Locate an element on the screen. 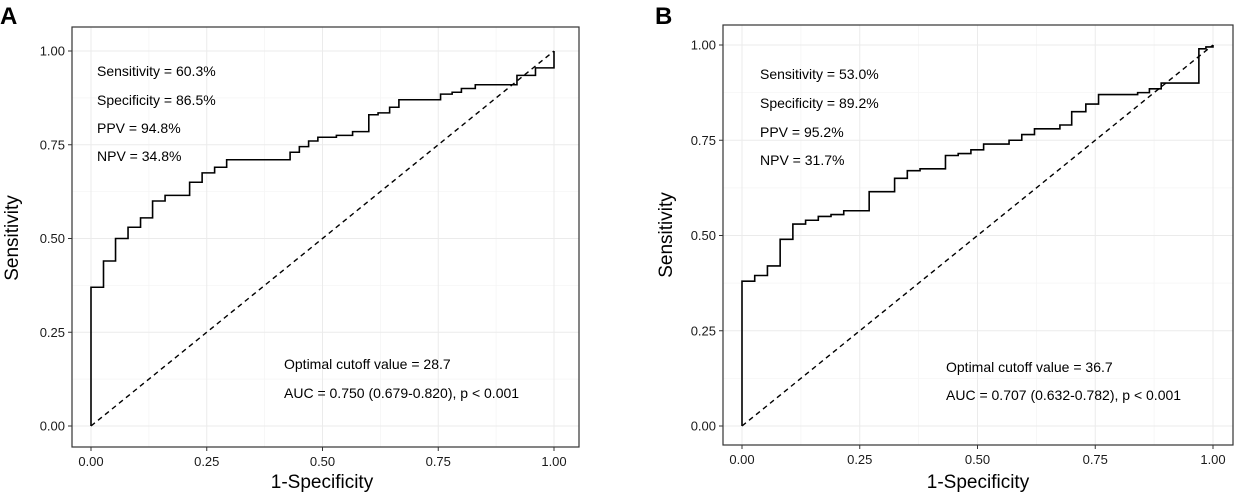 This screenshot has height=493, width=1238. panel-label-a: A is located at coordinates (8, 16).